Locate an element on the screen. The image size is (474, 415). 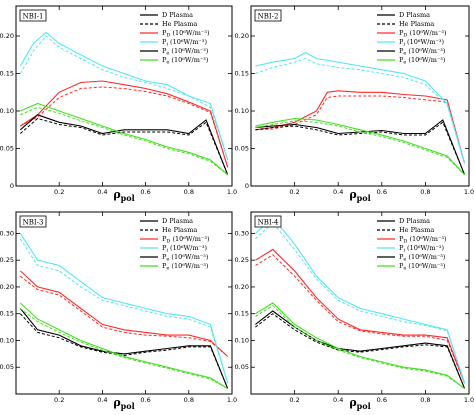
panel-title: NBI-1 is located at coordinates (33, 17).